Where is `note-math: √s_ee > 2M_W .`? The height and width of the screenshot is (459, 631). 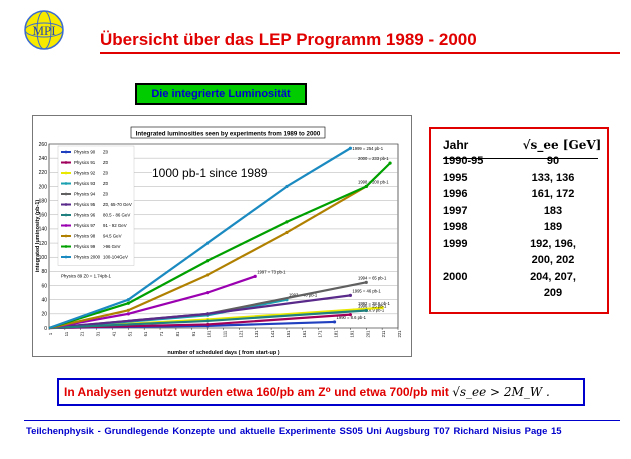 note-math: √s_ee > 2M_W . is located at coordinates (501, 392).